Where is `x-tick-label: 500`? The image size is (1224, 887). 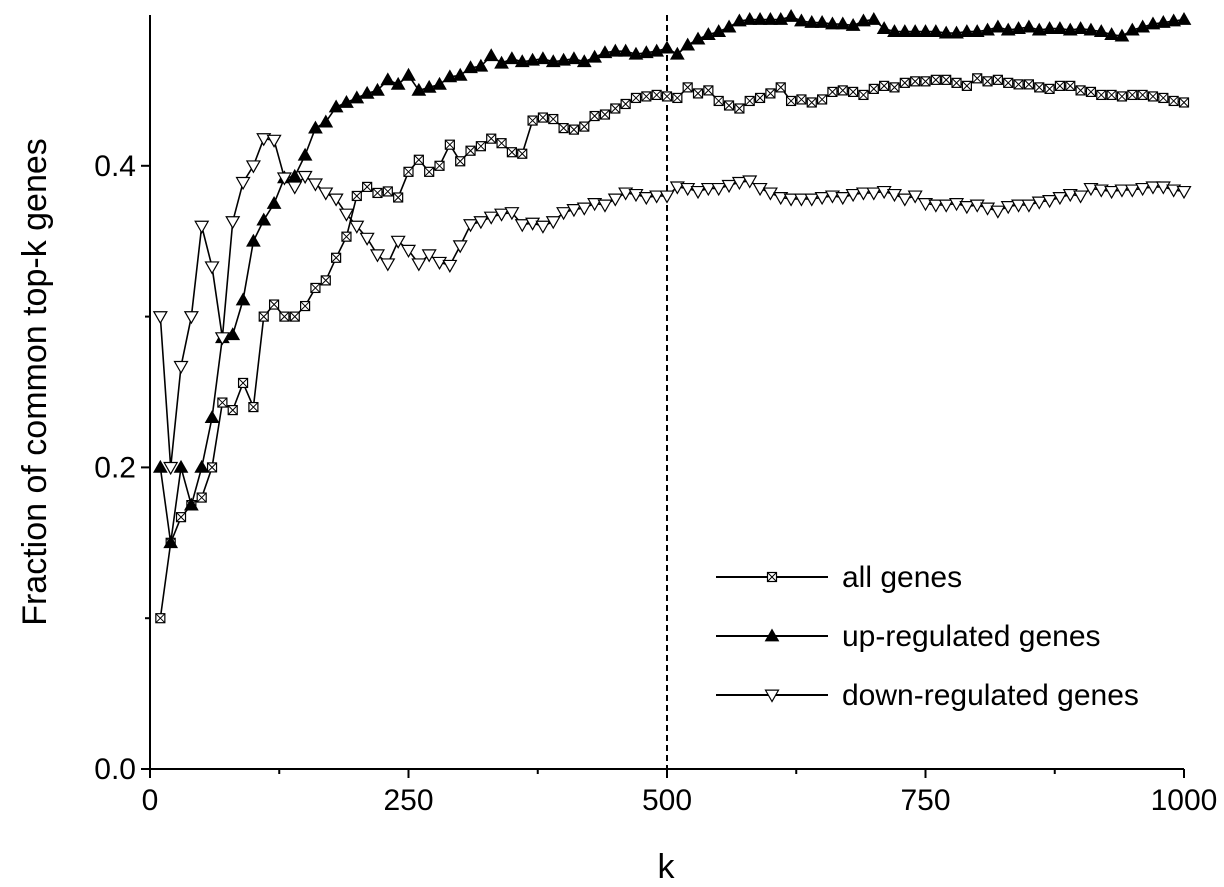
x-tick-label: 500 is located at coordinates (667, 800).